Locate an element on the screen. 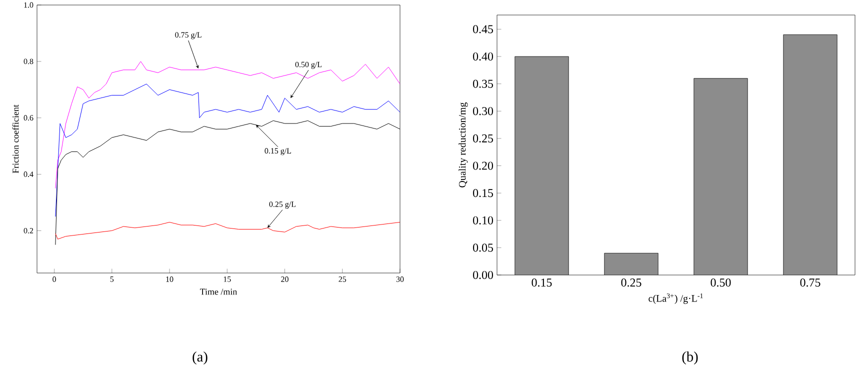  y-axis-title: Quality reduction/mg is located at coordinates (463, 145).